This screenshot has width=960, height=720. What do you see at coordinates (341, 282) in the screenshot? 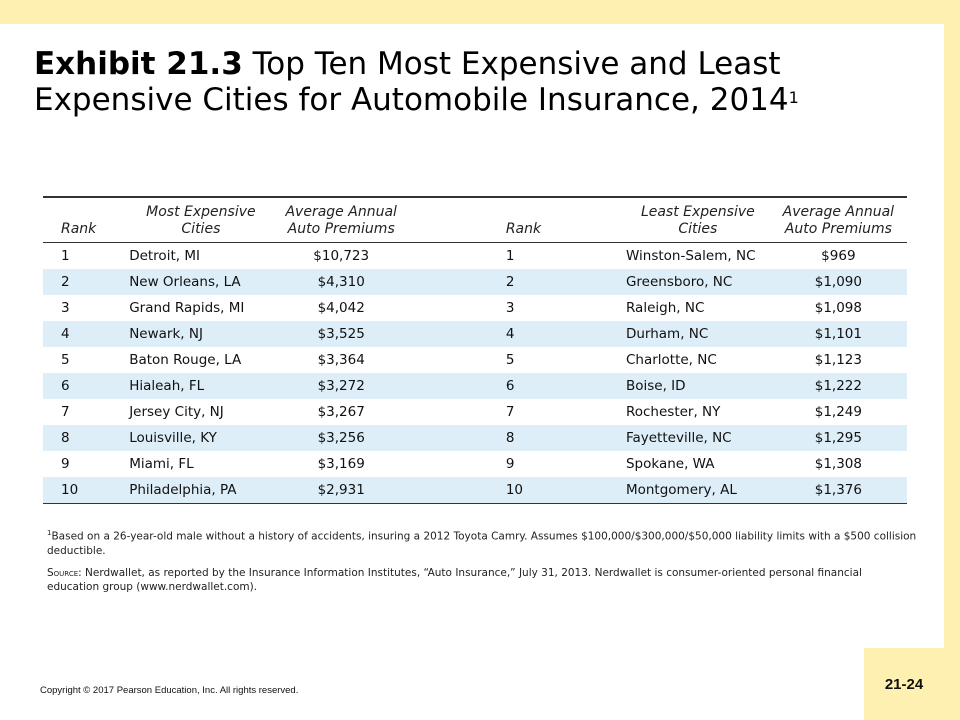
I see `premium-cell: $4,310` at bounding box center [341, 282].